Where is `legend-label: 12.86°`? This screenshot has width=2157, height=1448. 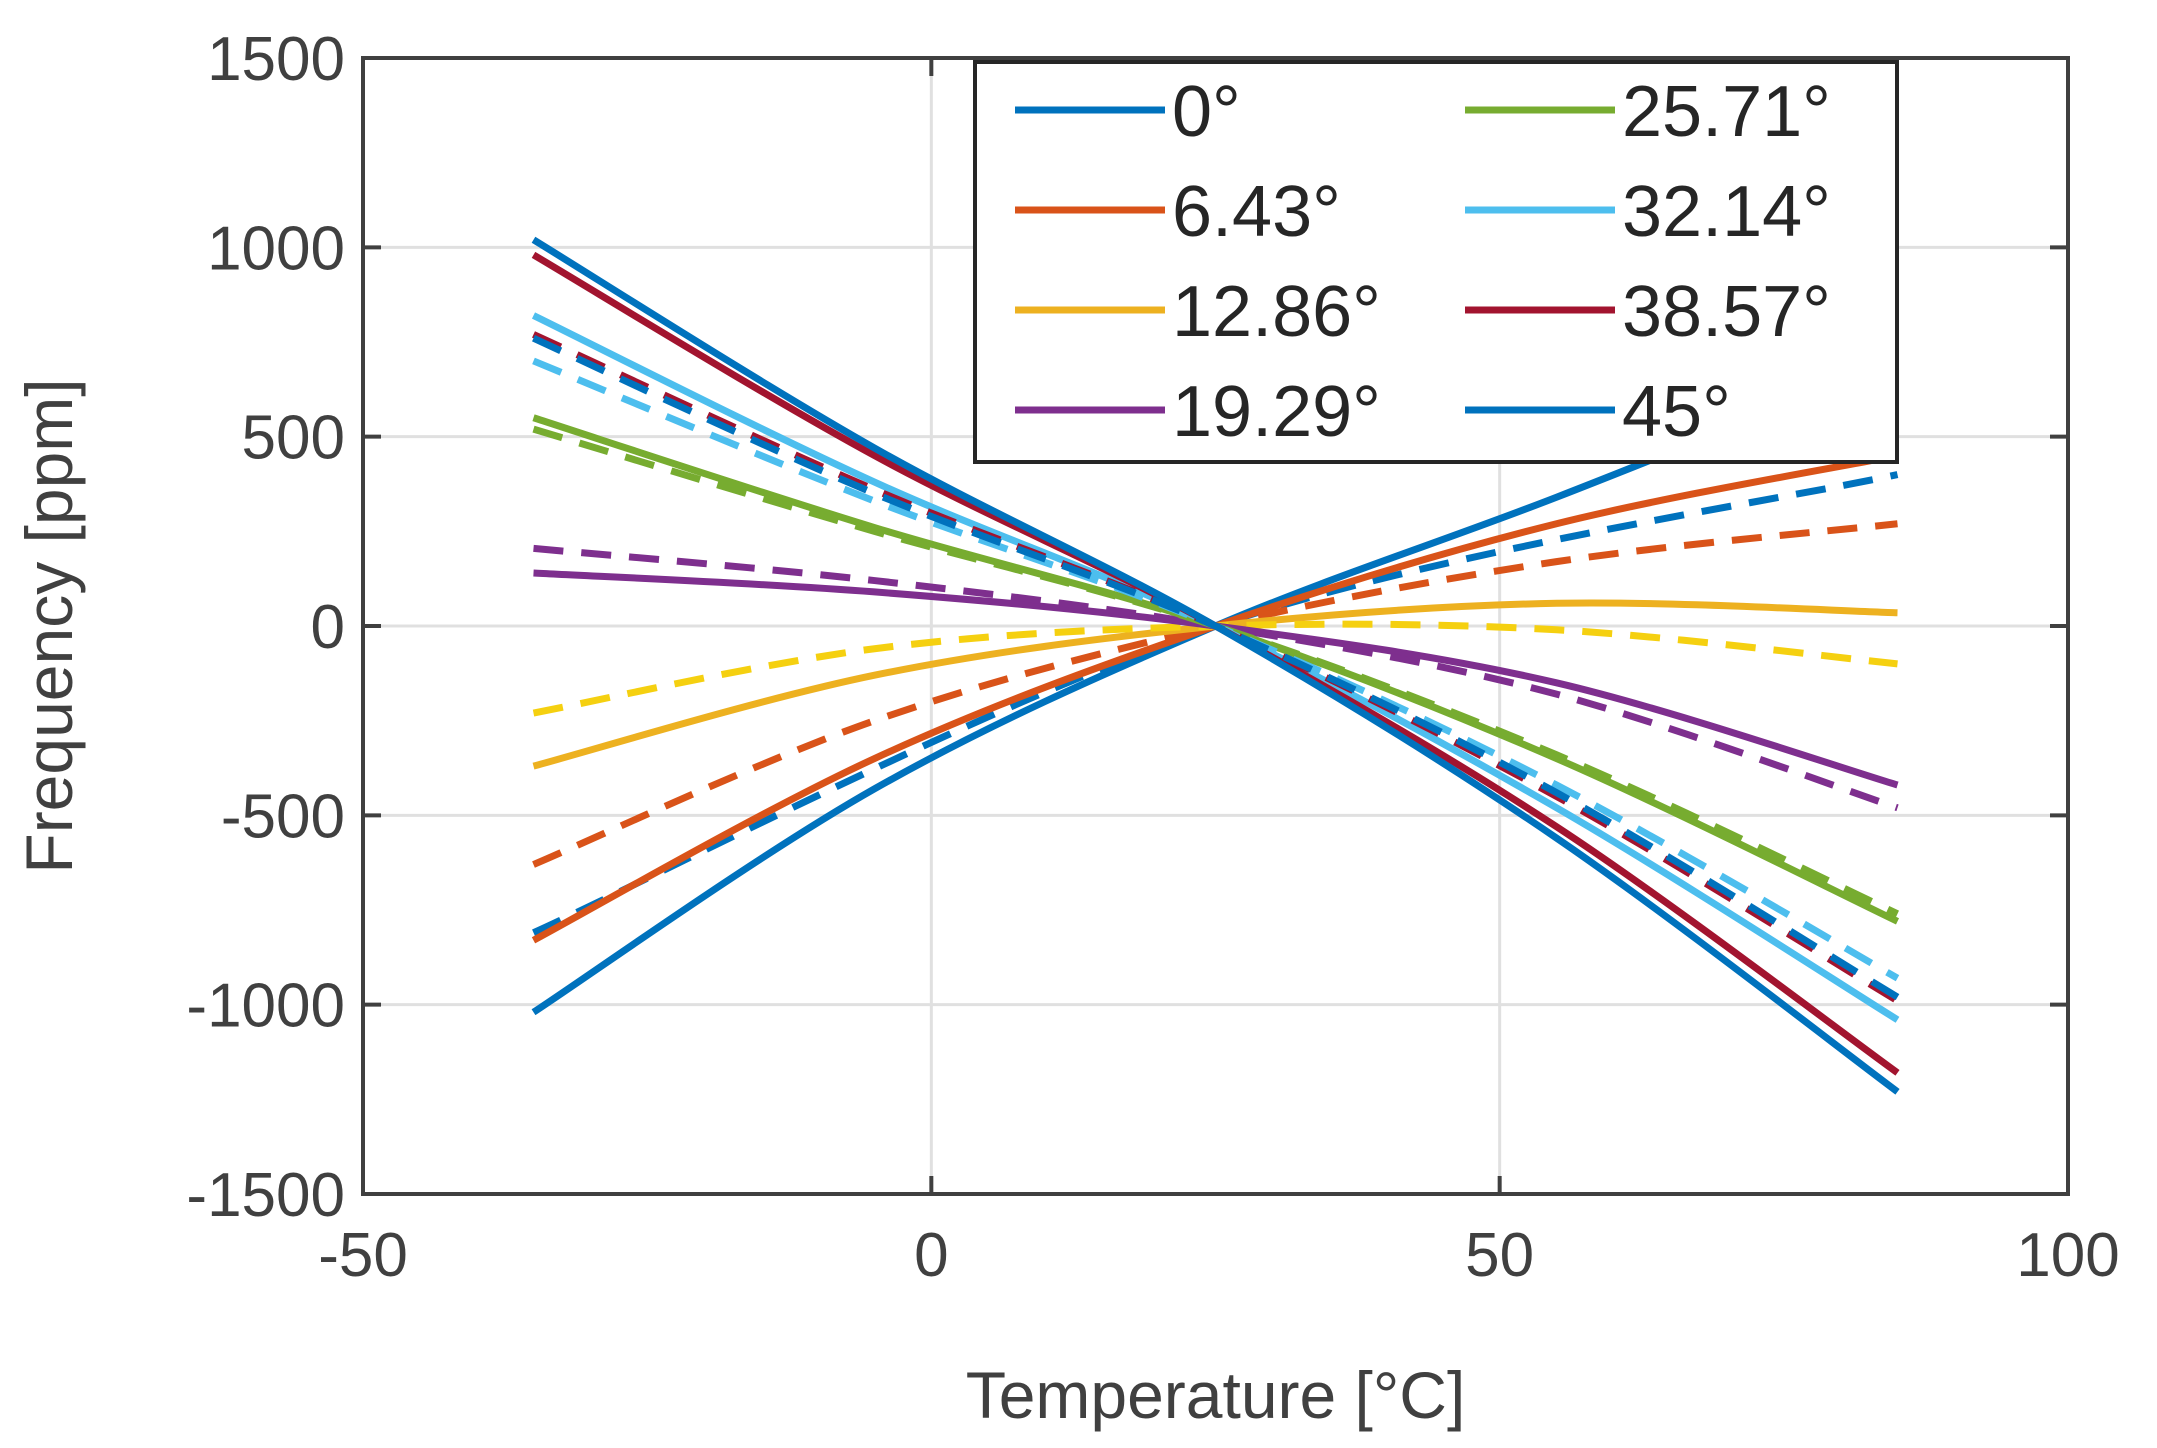 legend-label: 12.86° is located at coordinates (1276, 312).